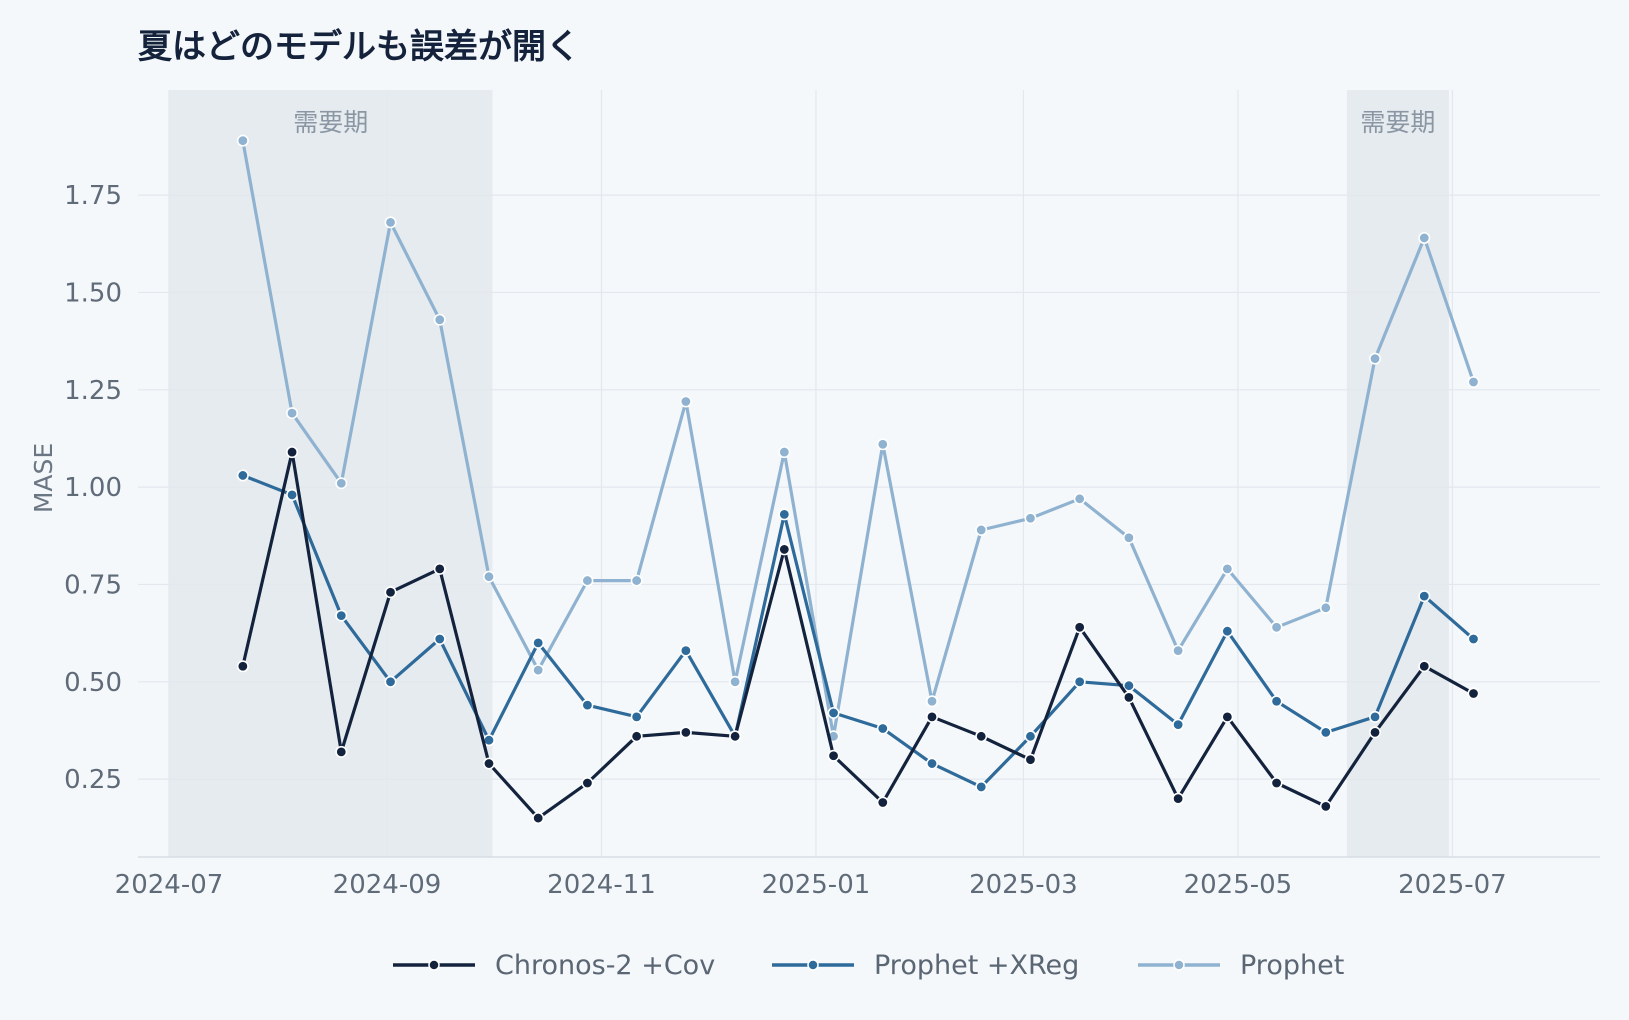 The image size is (1629, 1020). I want to click on y-tick-label-6: 1.75, so click(93, 196).